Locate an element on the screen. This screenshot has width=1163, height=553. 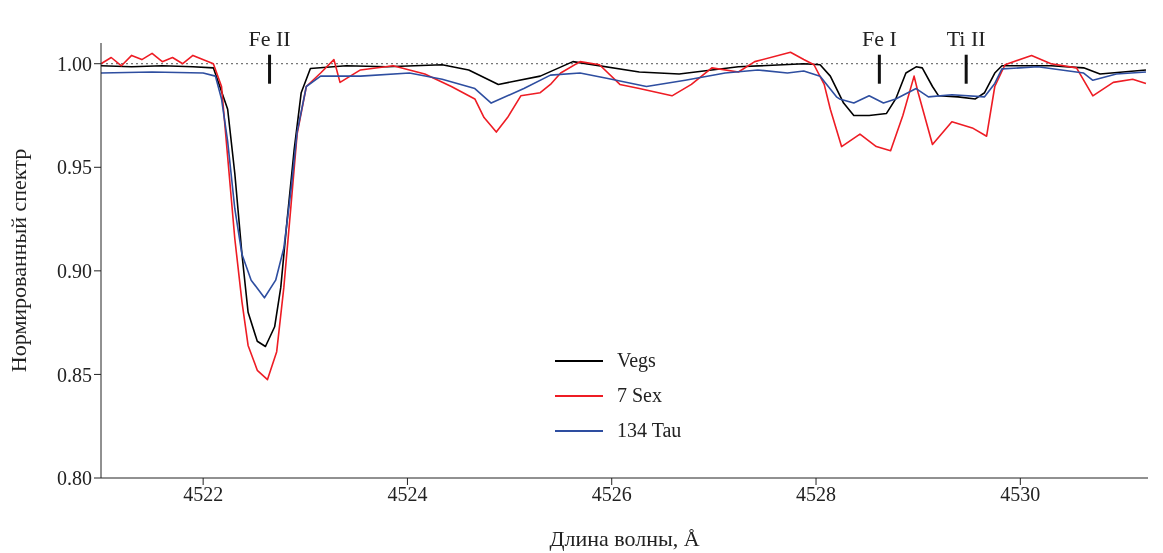
legend-label: Vegs is located at coordinates (636, 360).